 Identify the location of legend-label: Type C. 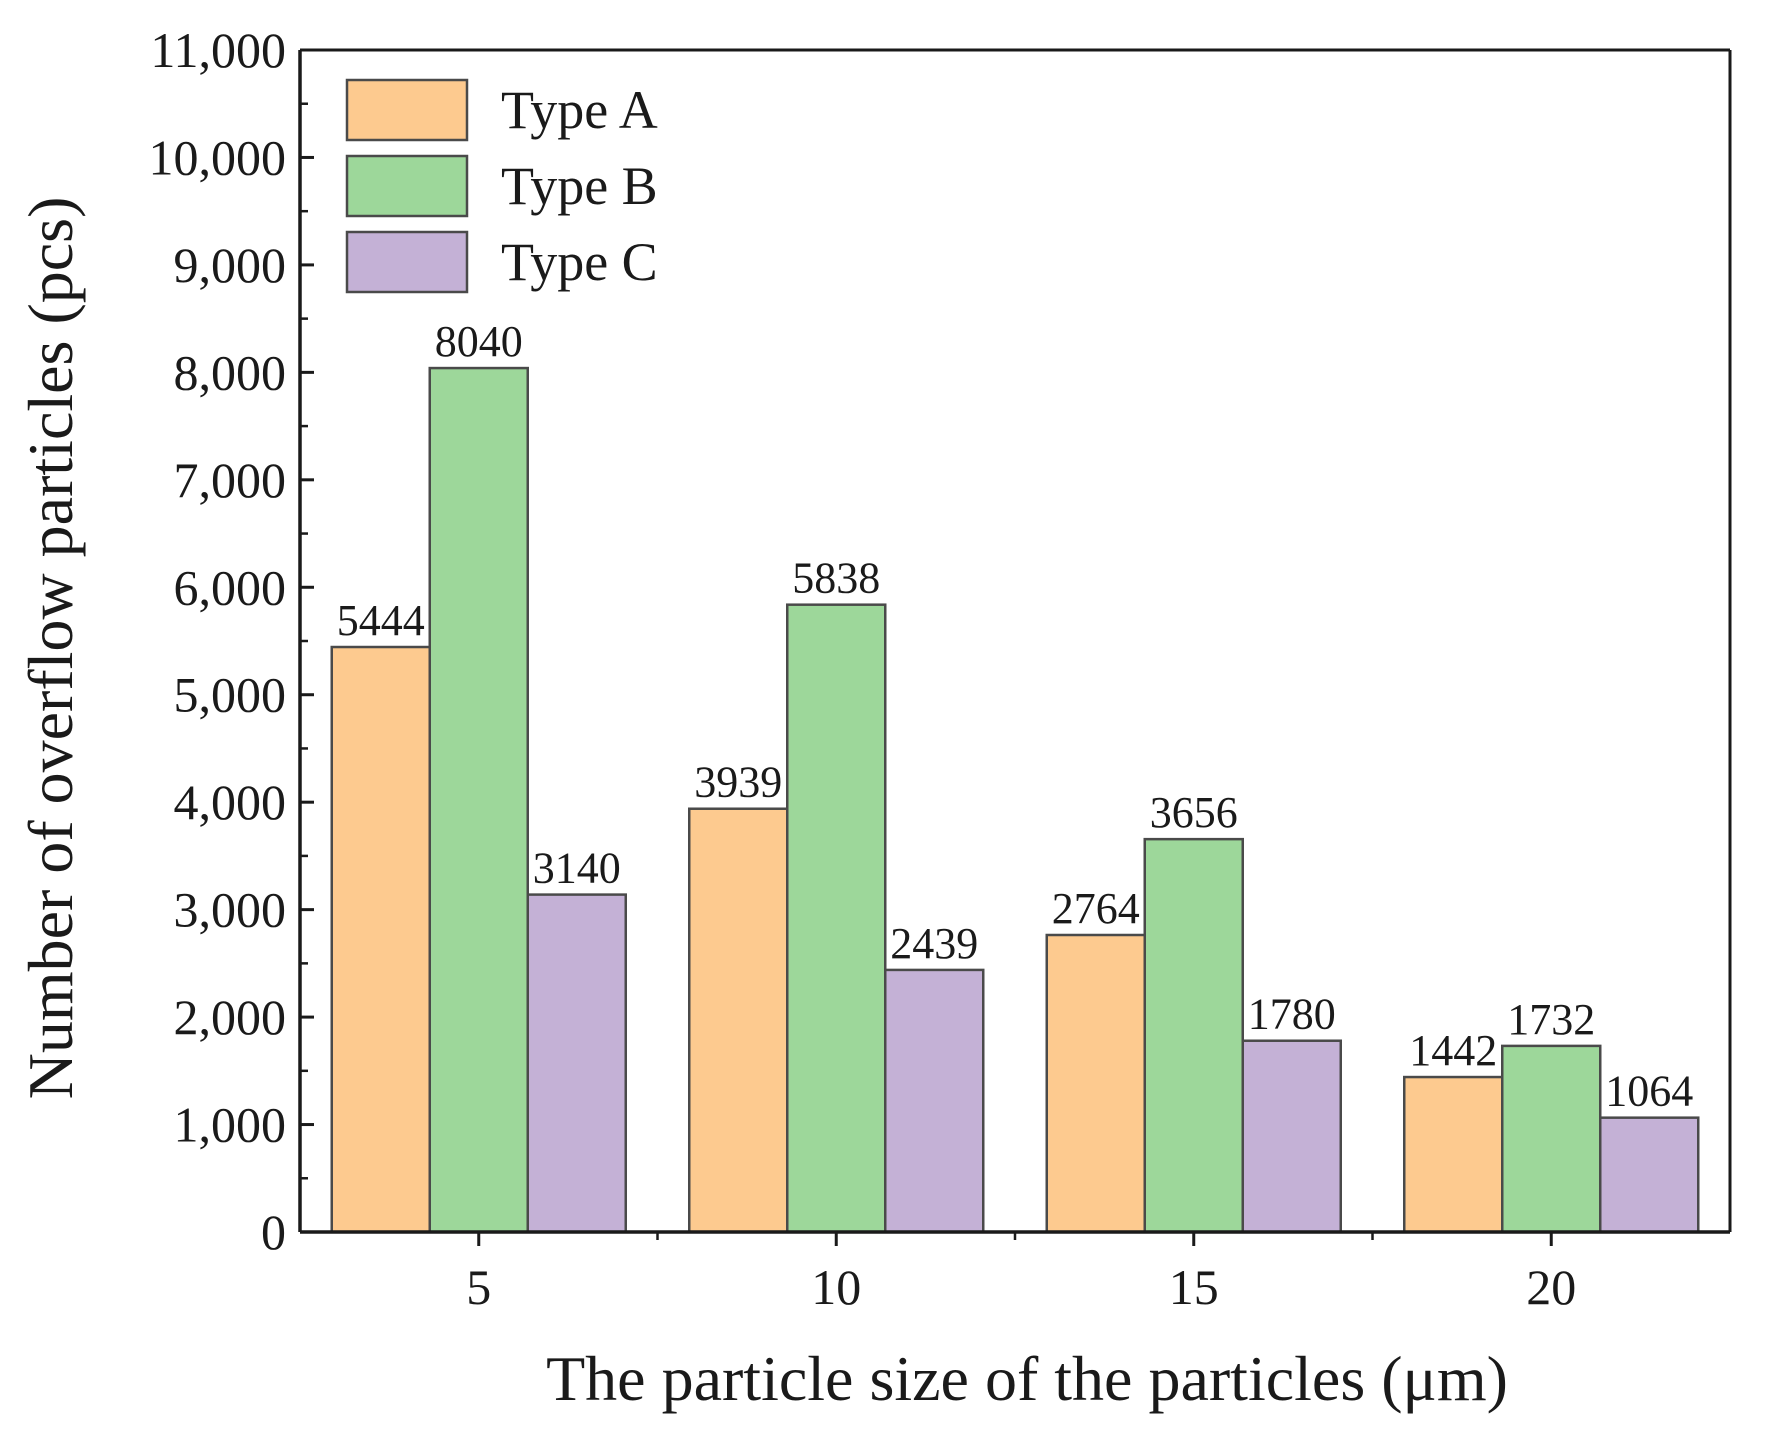
(579, 262).